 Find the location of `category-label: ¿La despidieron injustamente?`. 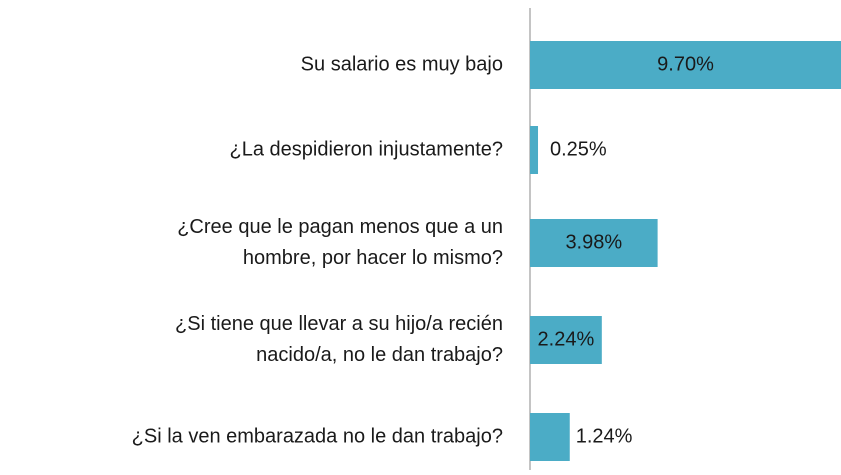

category-label: ¿La despidieron injustamente? is located at coordinates (366, 149).